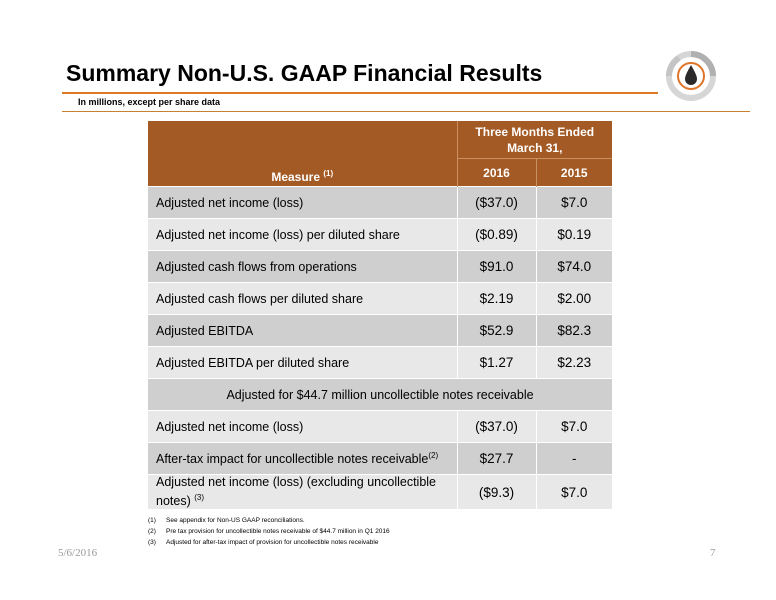  Describe the element at coordinates (302, 330) in the screenshot. I see `row-label: Adjusted EBITDA` at that location.